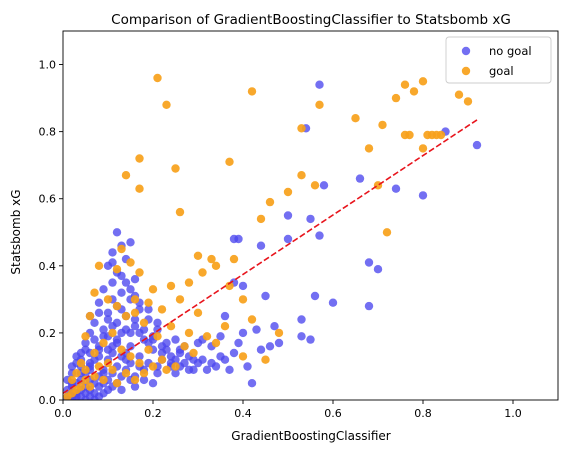  What do you see at coordinates (466, 51) in the screenshot?
I see `legend-marker` at bounding box center [466, 51].